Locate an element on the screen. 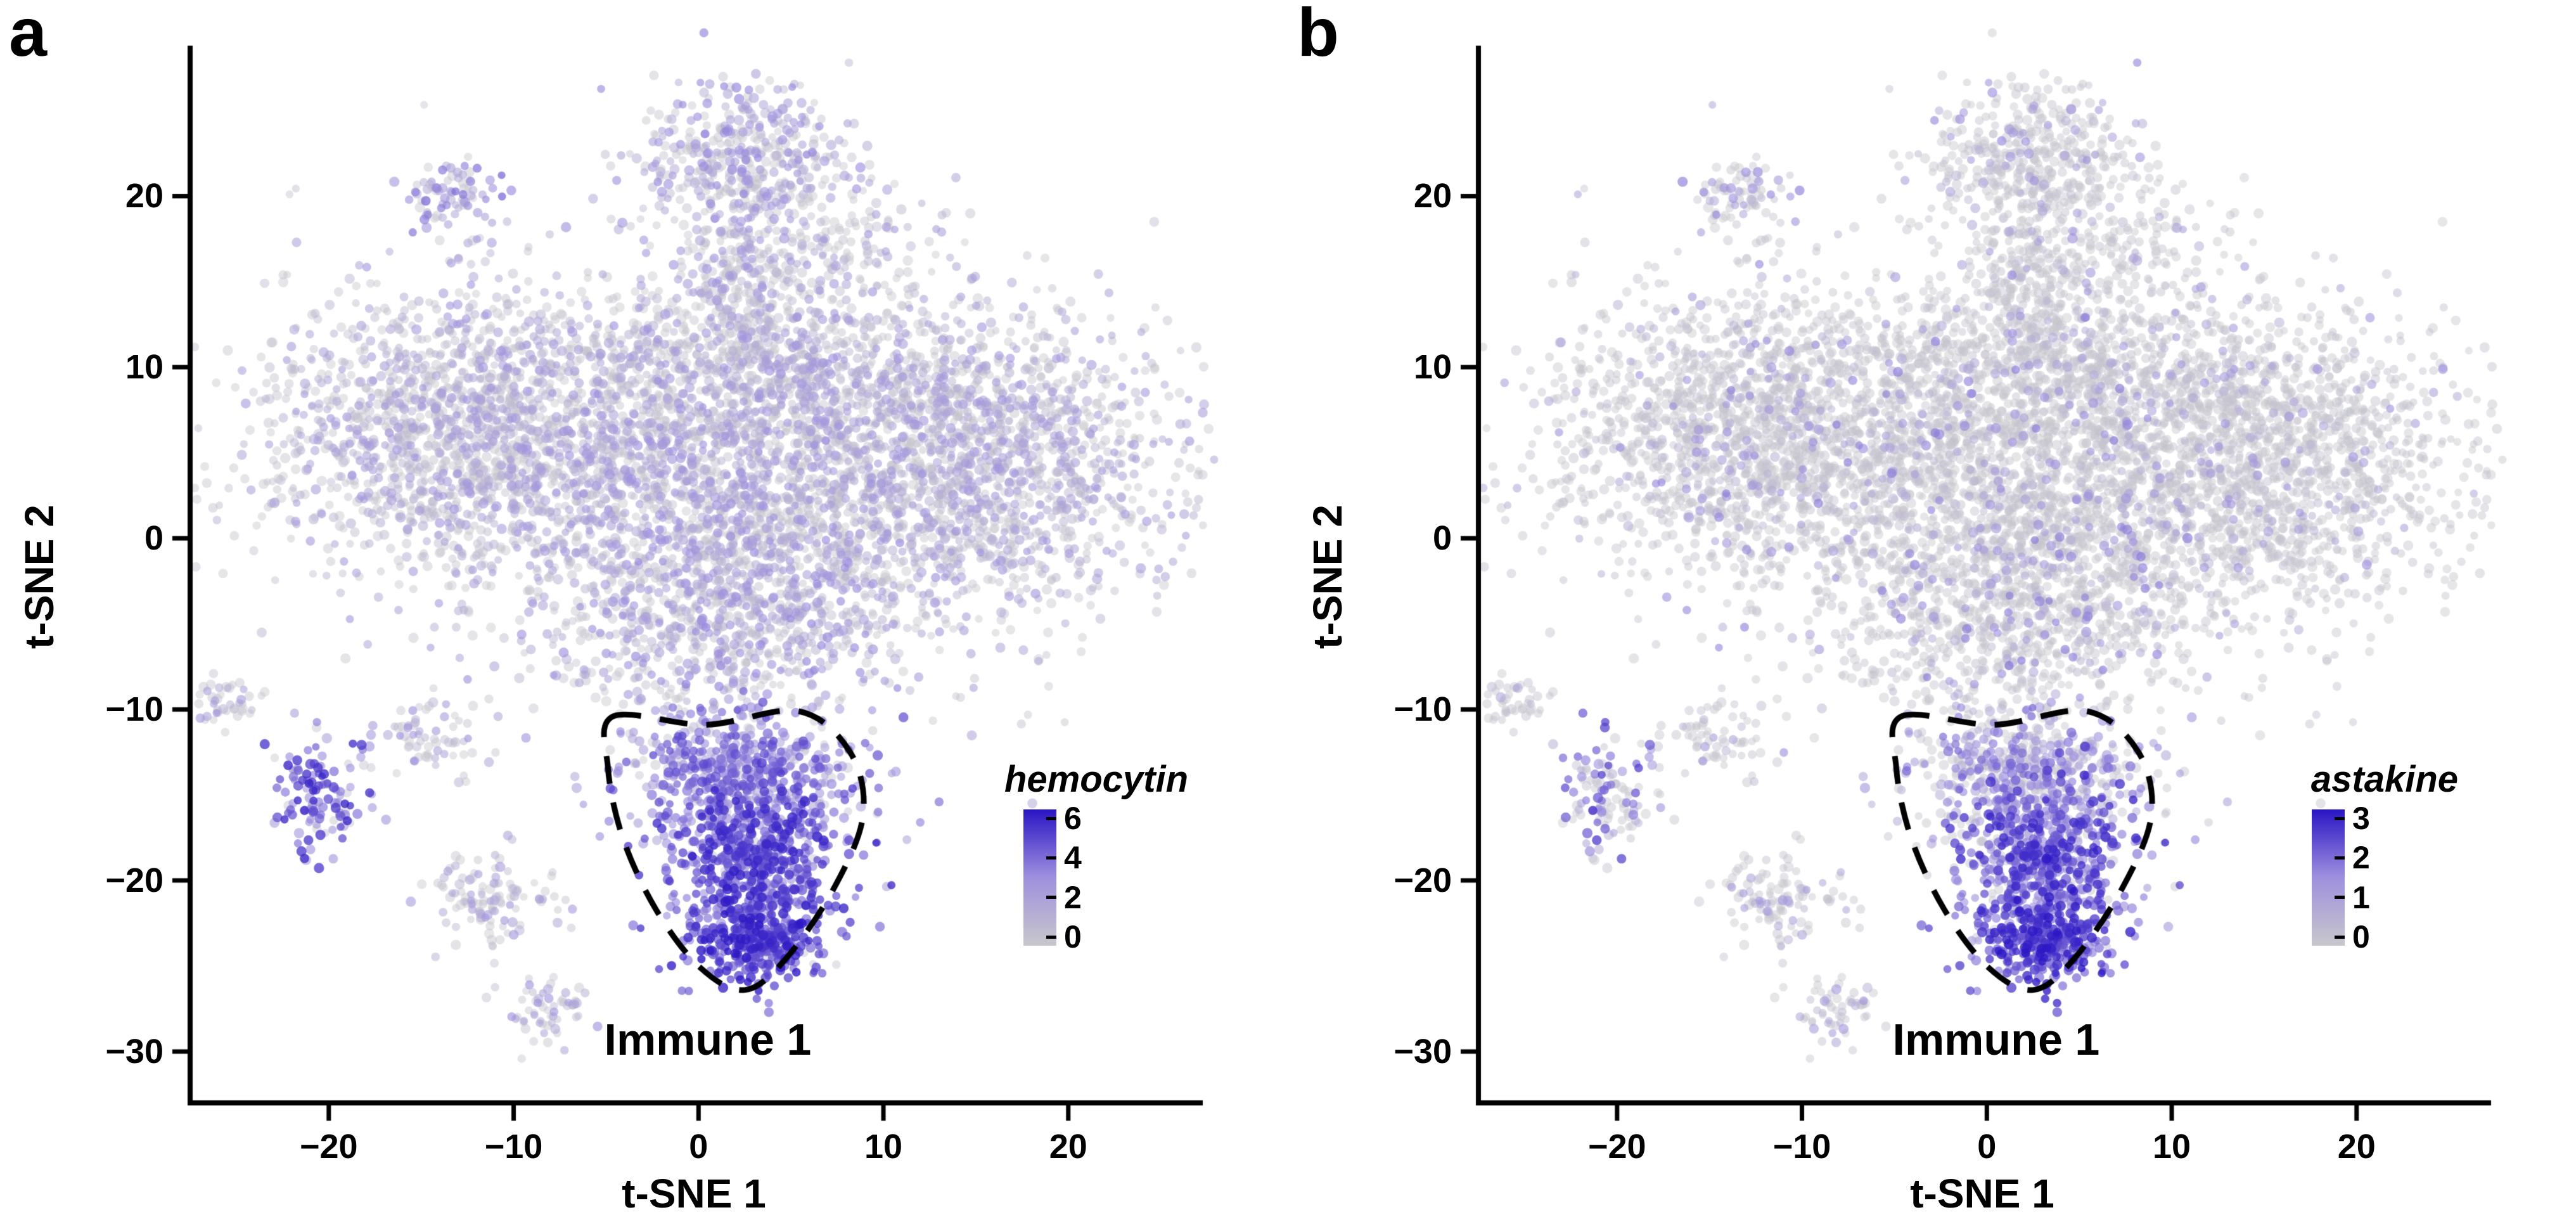  legend-gene-title: hemocytin is located at coordinates (1096, 780).